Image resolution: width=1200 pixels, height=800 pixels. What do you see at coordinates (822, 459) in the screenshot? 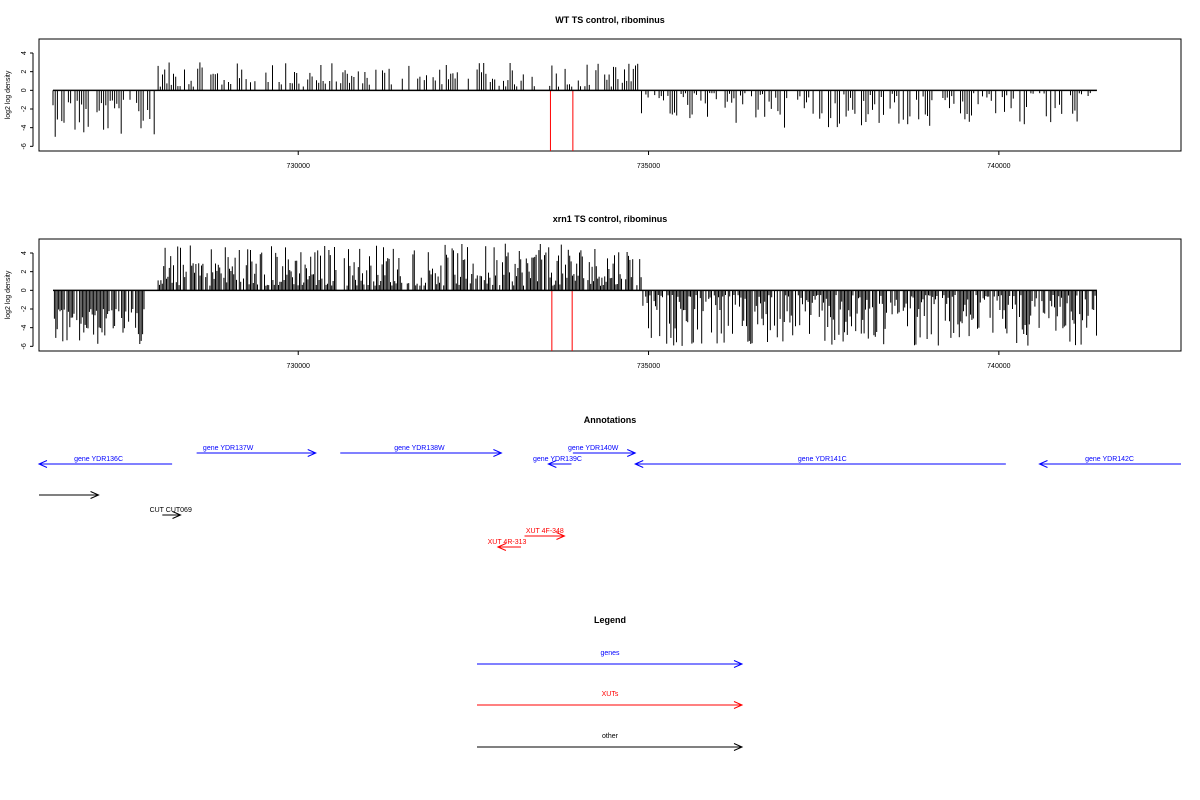
I see `feature-label: gene YDR141C` at bounding box center [822, 459].